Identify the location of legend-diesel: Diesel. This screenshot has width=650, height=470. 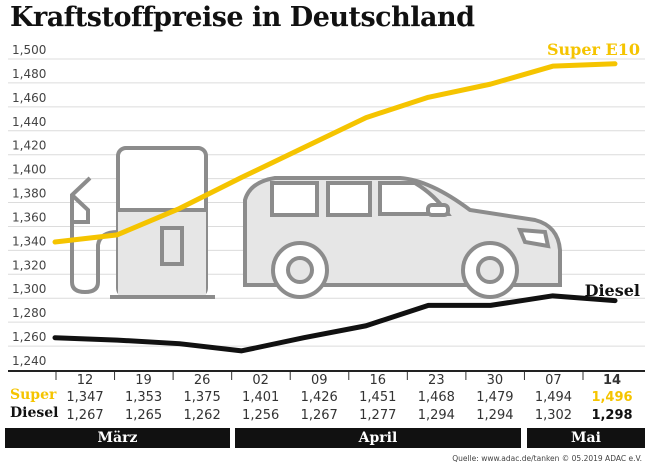
(612, 290).